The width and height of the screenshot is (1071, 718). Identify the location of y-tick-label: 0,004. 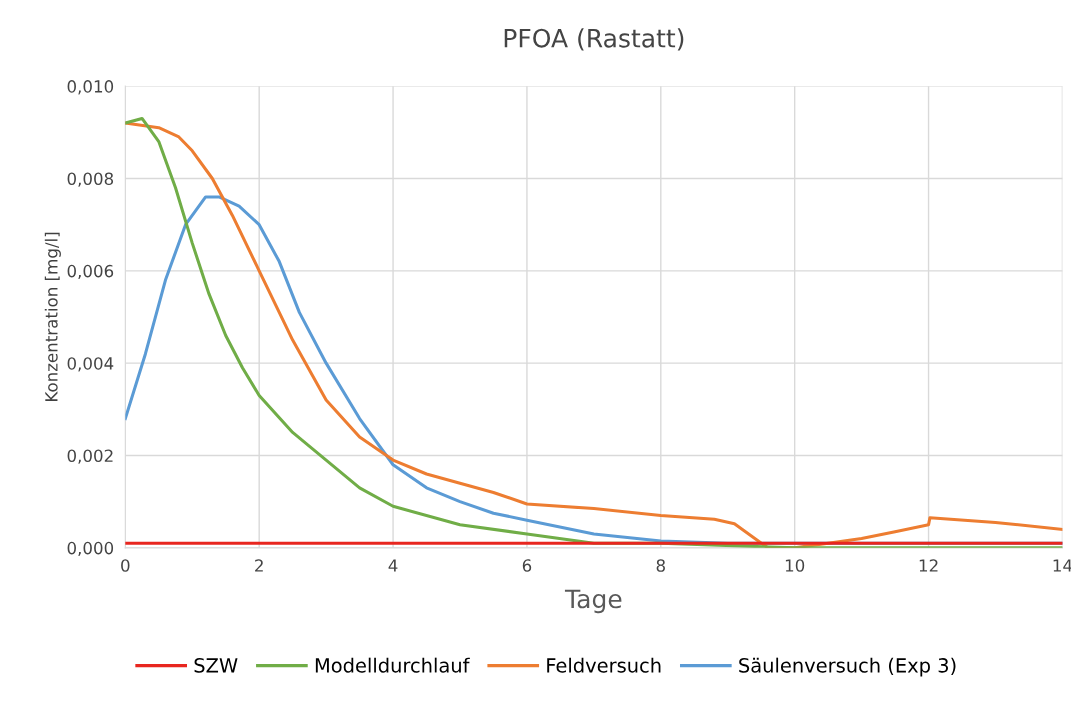
(90, 364).